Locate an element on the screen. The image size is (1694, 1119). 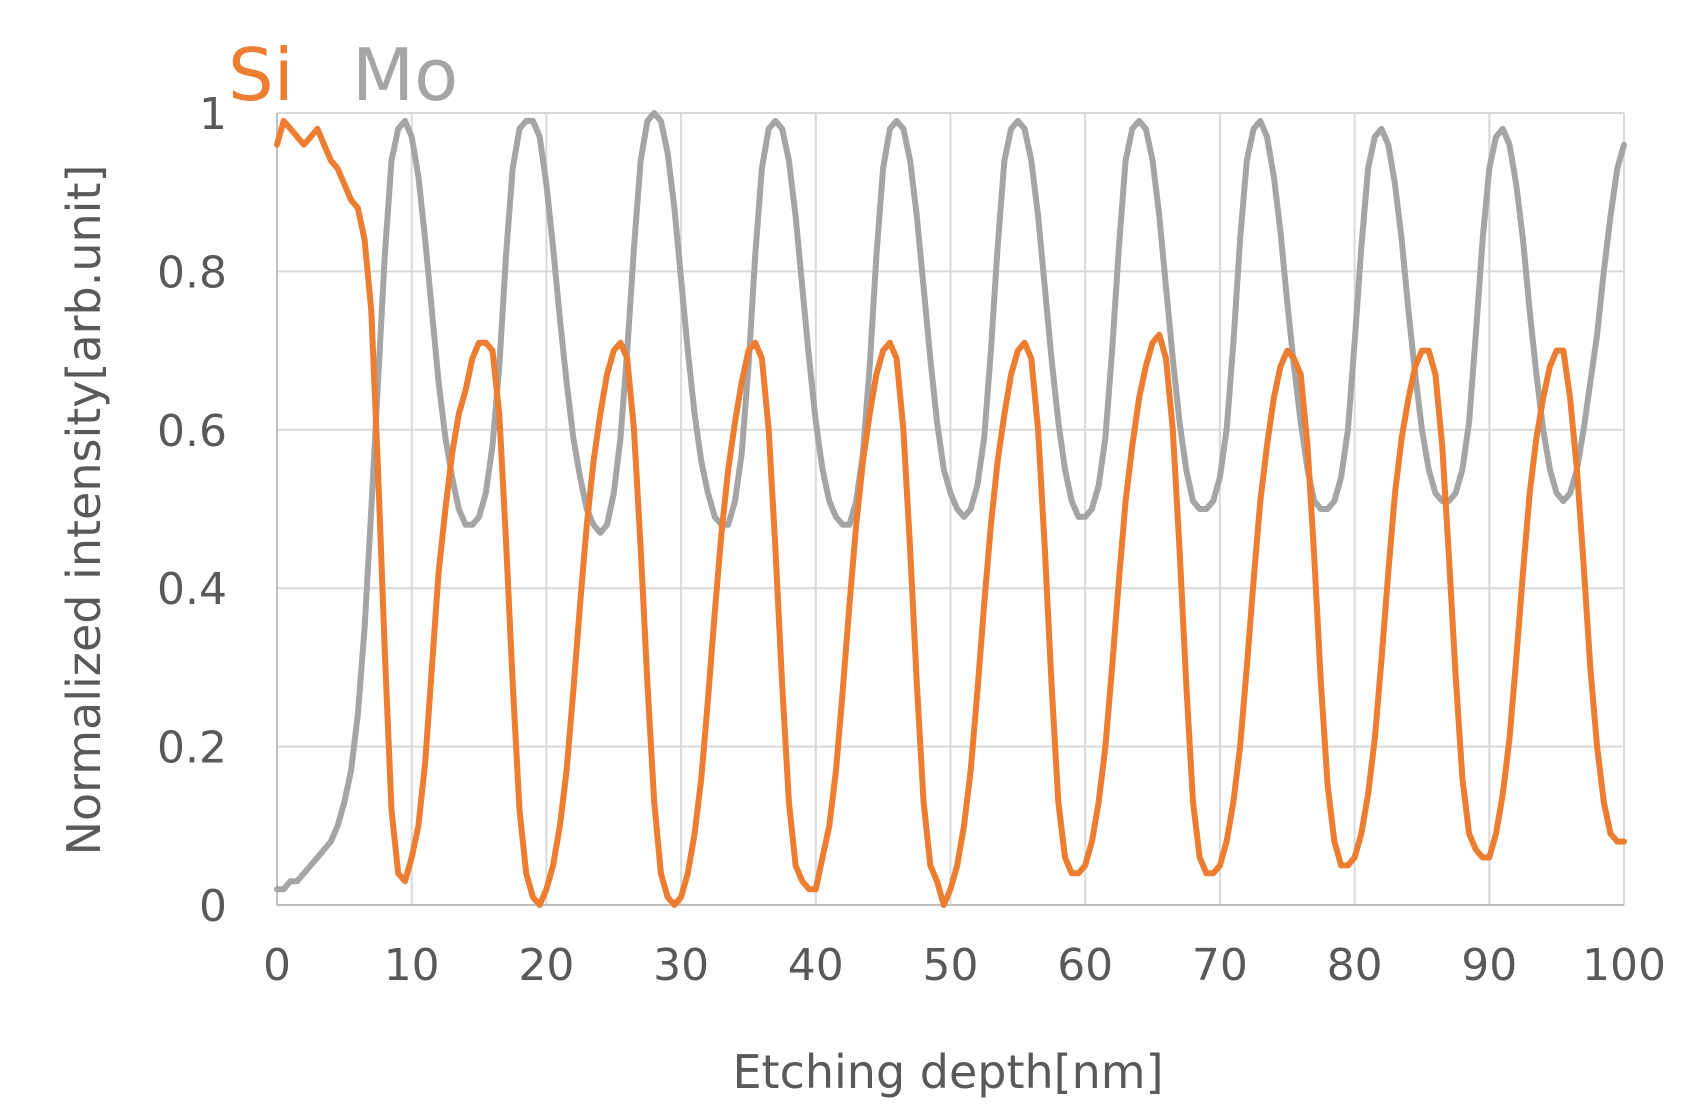
x-tick-label: 30 is located at coordinates (681, 965).